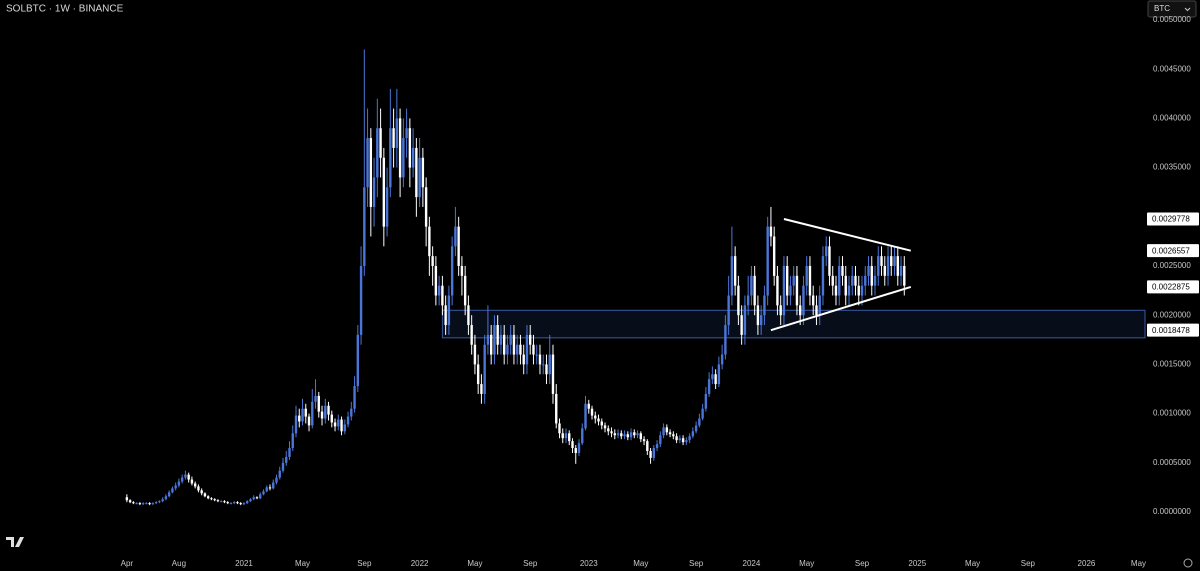 This screenshot has width=1200, height=571. Describe the element at coordinates (1172, 265) in the screenshot. I see `y-tick-label: 0.0025000` at that location.